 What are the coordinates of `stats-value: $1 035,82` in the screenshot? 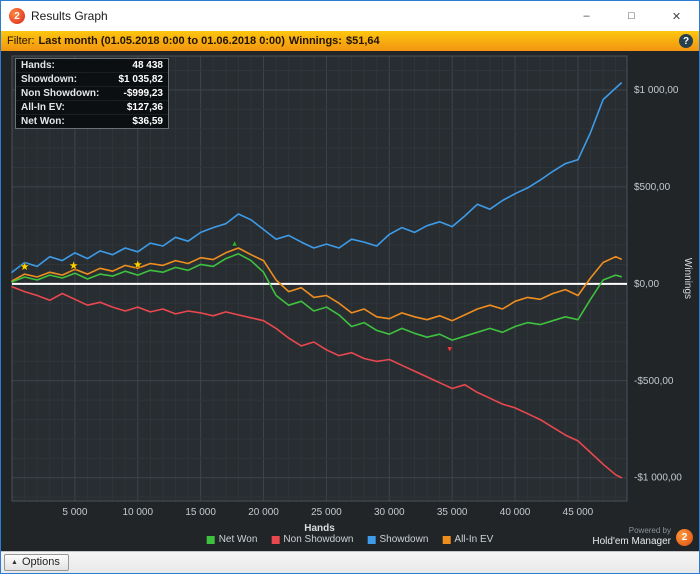 It's located at (141, 79).